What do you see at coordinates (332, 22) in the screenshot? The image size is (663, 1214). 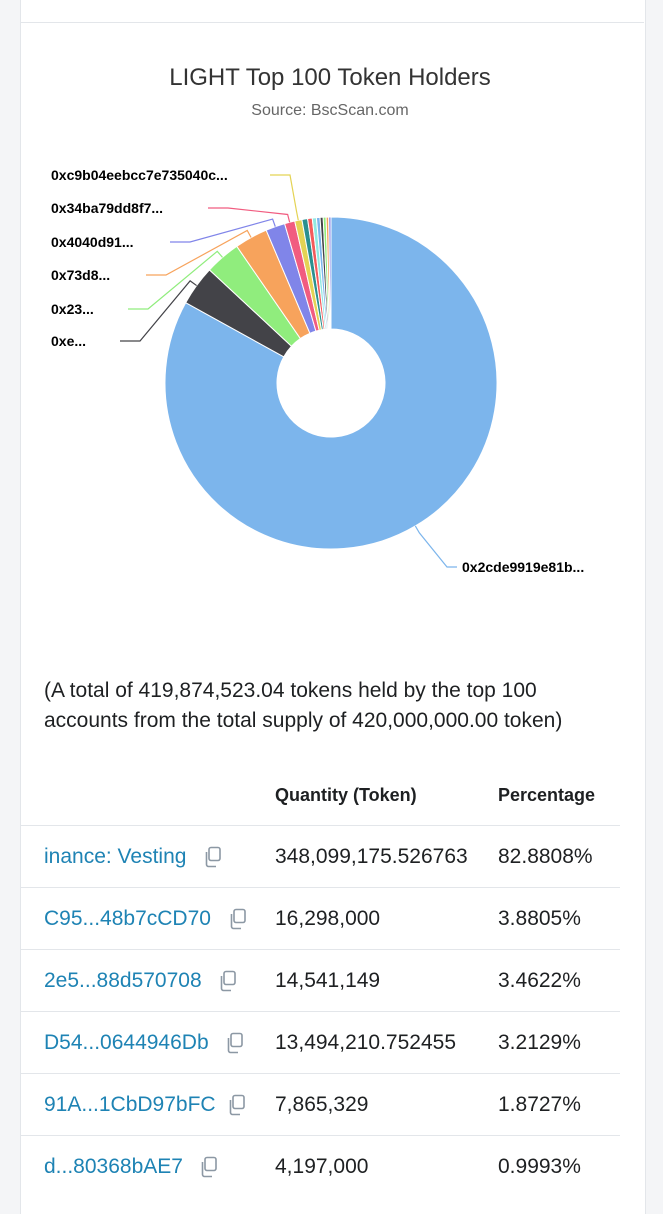 I see `card-divider` at bounding box center [332, 22].